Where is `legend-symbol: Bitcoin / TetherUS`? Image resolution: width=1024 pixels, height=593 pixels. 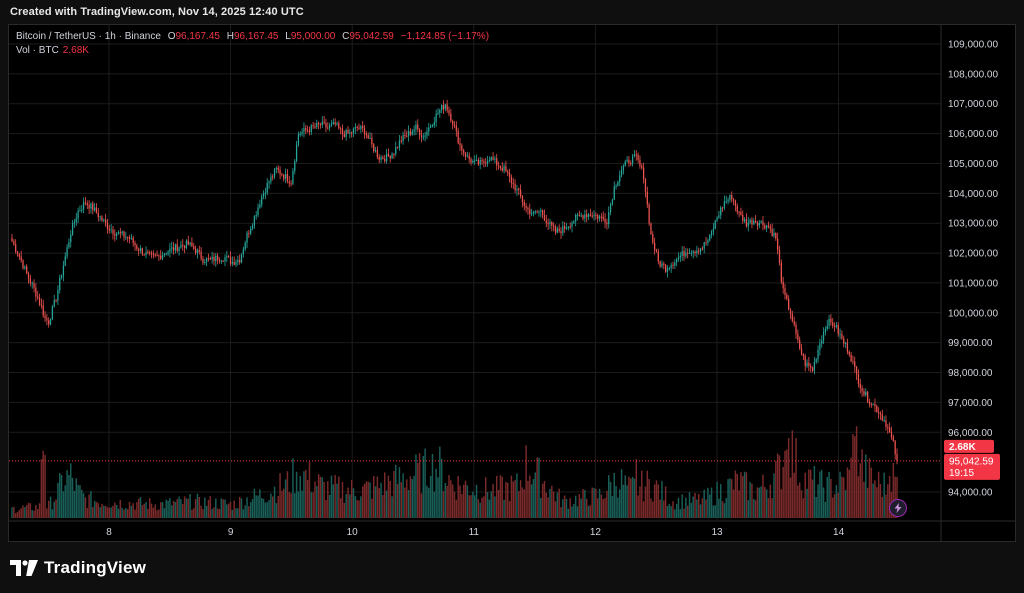 legend-symbol: Bitcoin / TetherUS is located at coordinates (56, 36).